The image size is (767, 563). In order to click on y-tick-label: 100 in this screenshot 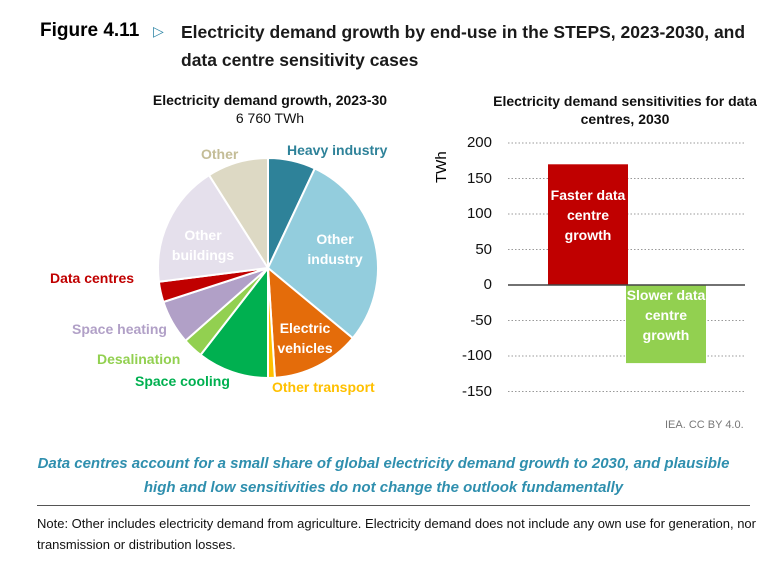, I will do `click(479, 213)`.